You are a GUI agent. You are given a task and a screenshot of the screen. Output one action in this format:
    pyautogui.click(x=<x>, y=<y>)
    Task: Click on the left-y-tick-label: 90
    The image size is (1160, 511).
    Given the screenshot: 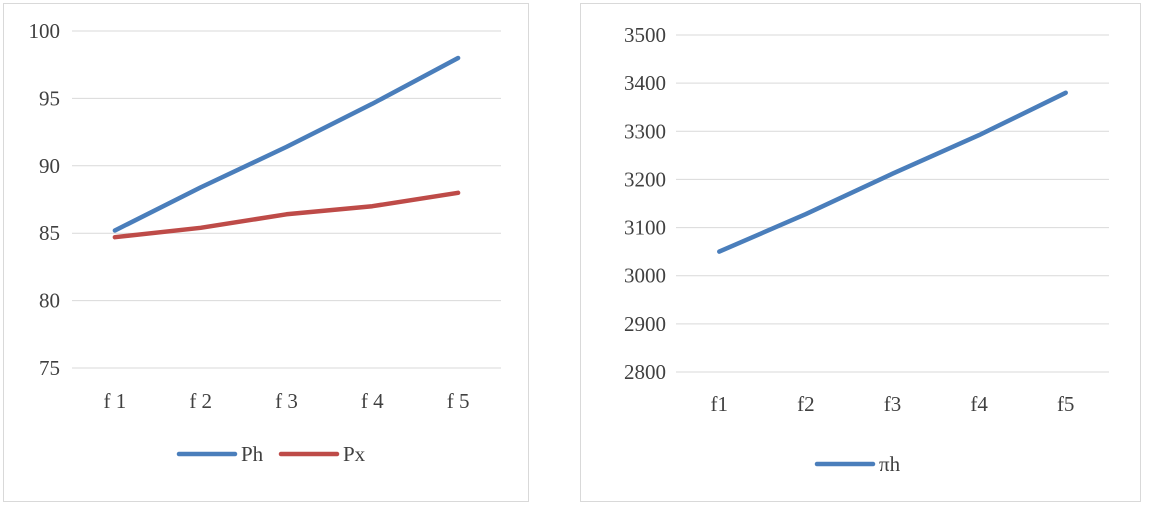 What is the action you would take?
    pyautogui.click(x=49, y=166)
    